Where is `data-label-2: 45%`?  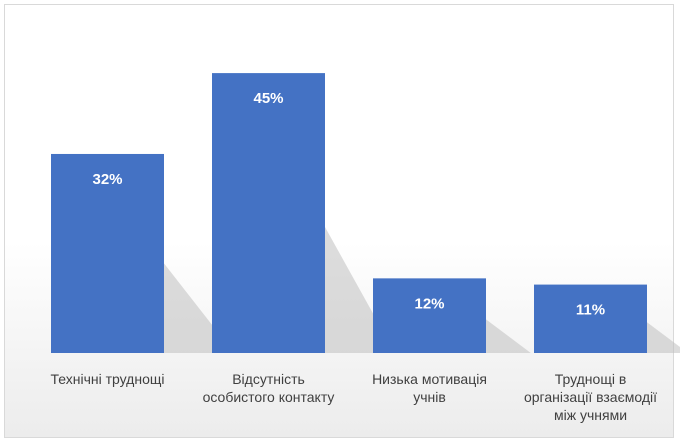
data-label-2: 45% is located at coordinates (268, 98).